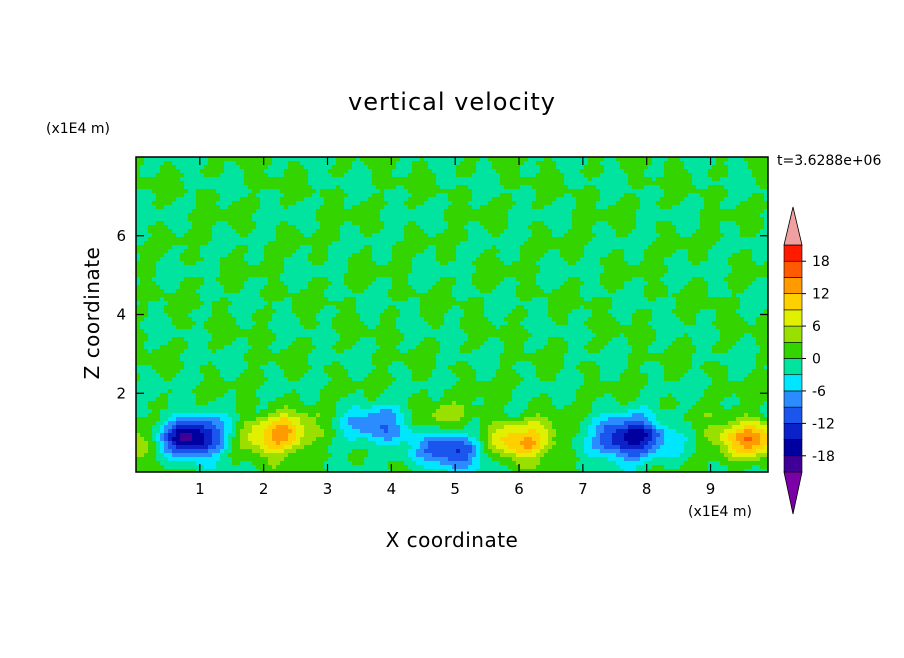 This screenshot has width=904, height=658. What do you see at coordinates (200, 489) in the screenshot?
I see `x-tick-label: 1` at bounding box center [200, 489].